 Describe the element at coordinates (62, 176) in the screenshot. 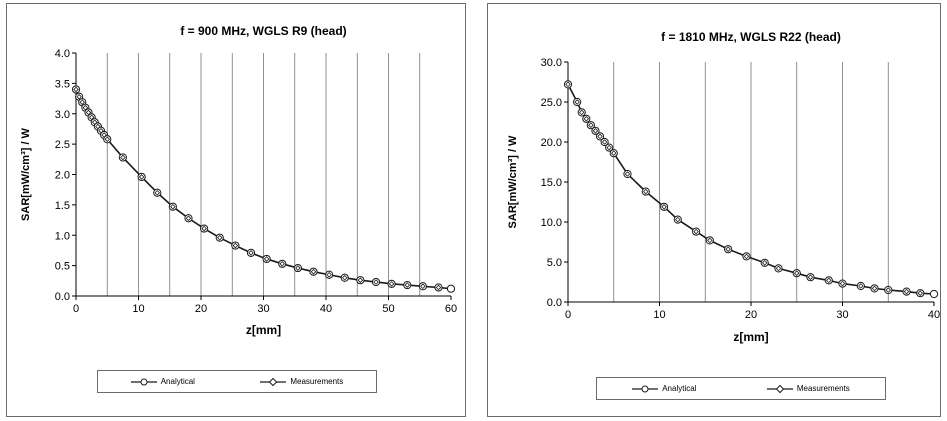

I see `y-tick-label: 2.0` at that location.